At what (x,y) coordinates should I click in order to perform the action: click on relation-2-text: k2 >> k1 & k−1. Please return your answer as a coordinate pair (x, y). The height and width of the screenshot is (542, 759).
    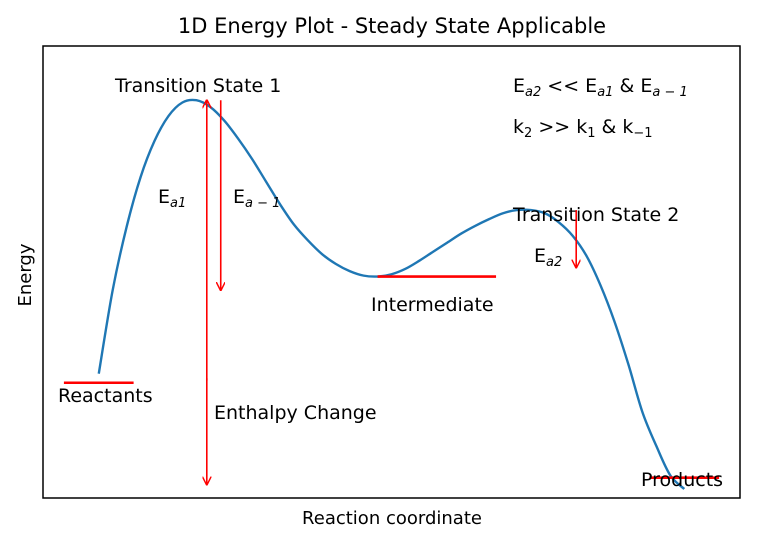
    Looking at the image, I should click on (583, 128).